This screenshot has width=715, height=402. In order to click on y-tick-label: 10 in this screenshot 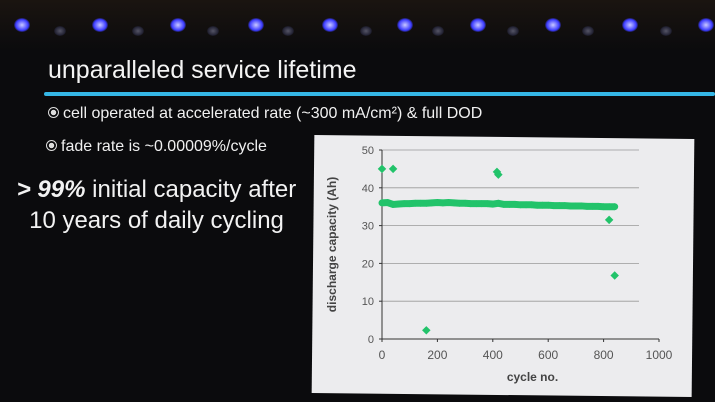, I will do `click(368, 302)`.